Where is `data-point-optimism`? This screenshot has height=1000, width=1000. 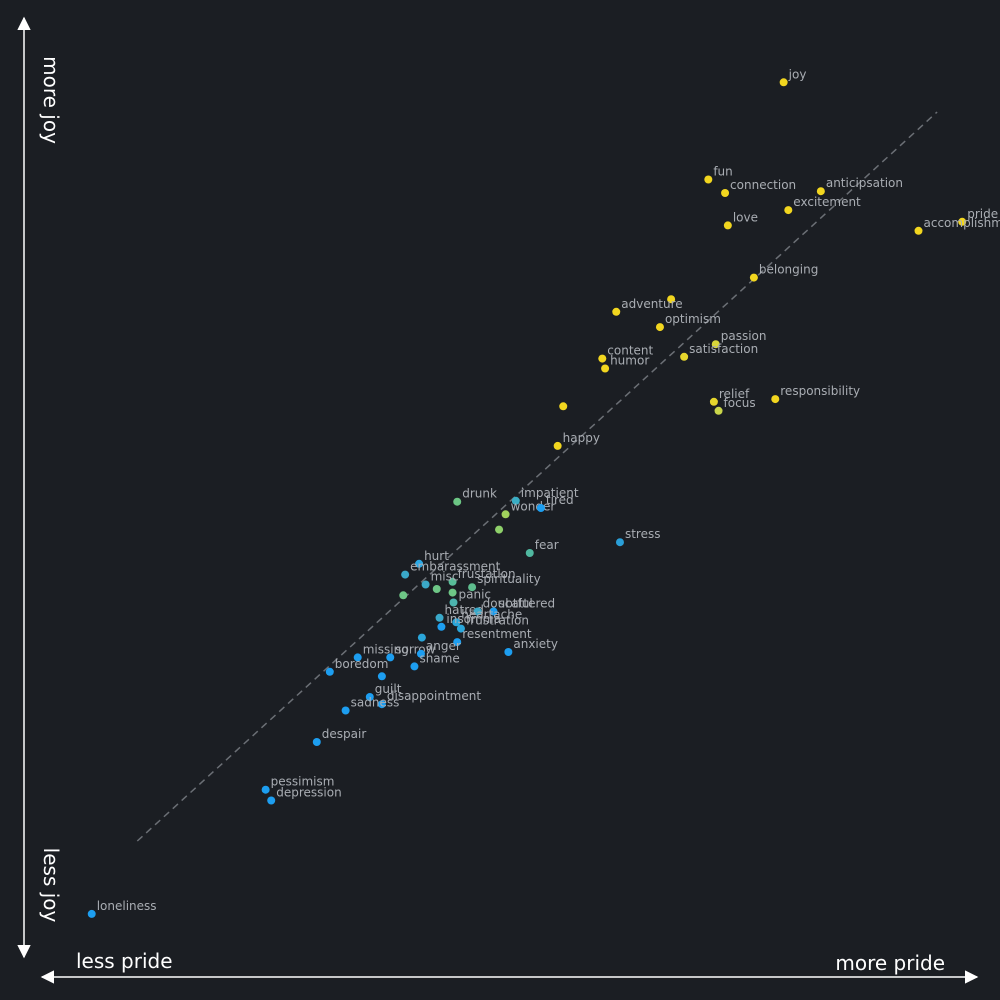 data-point-optimism is located at coordinates (659, 327).